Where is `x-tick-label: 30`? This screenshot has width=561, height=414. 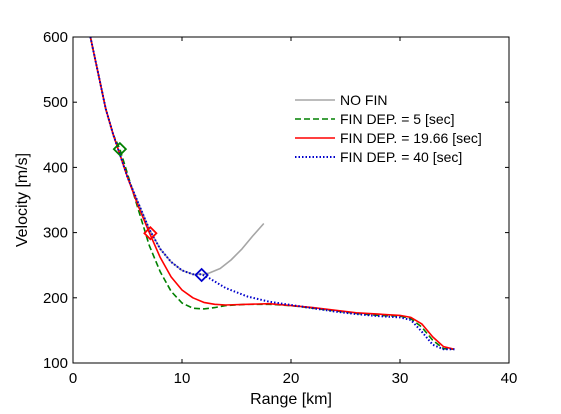
x-tick-label: 30 is located at coordinates (400, 378).